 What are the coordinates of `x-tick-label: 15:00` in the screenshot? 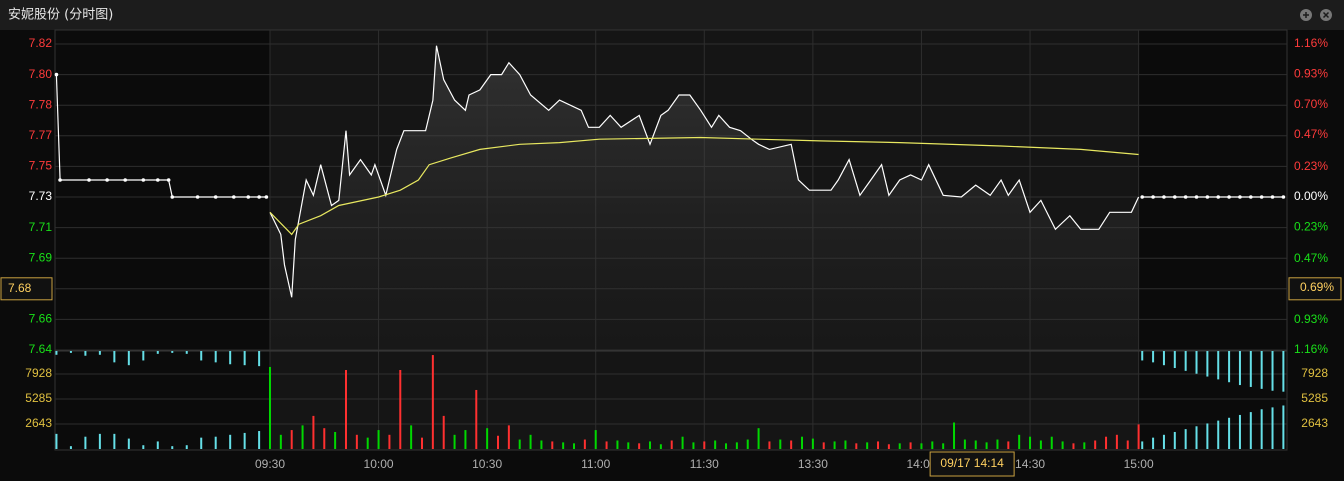 It's located at (1139, 464).